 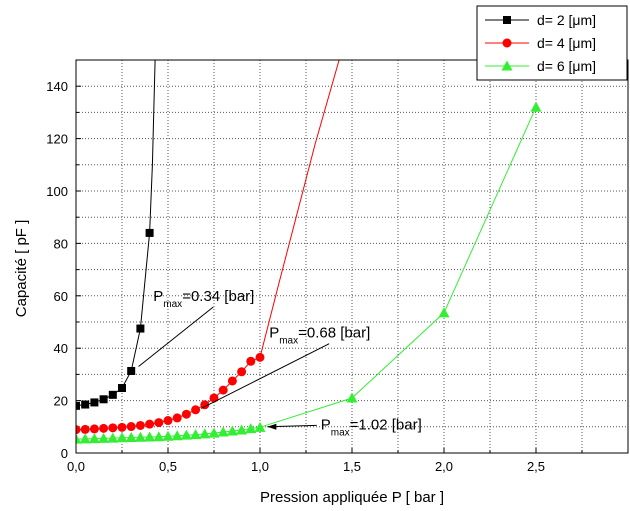 I want to click on x-tick-label: 2,0, so click(x=444, y=466).